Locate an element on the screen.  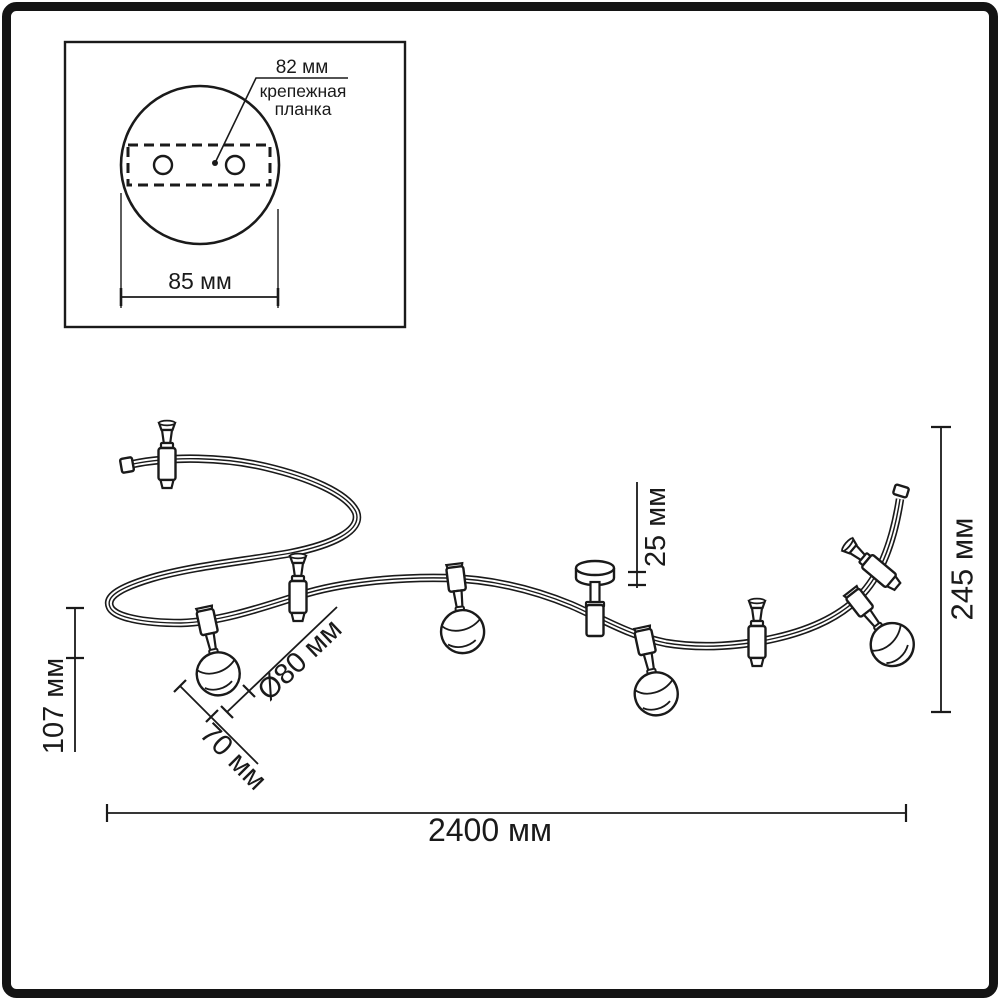
track-length-label: 2400 мм is located at coordinates (490, 830).